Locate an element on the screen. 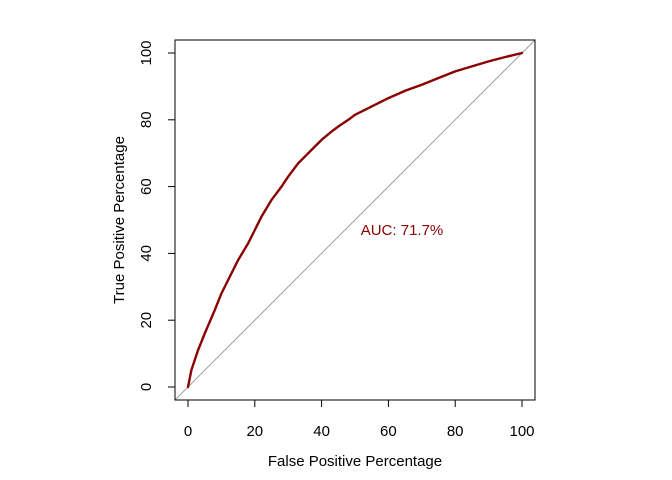 The image size is (672, 480). auc-annotation: AUC: 71.7% is located at coordinates (402, 230).